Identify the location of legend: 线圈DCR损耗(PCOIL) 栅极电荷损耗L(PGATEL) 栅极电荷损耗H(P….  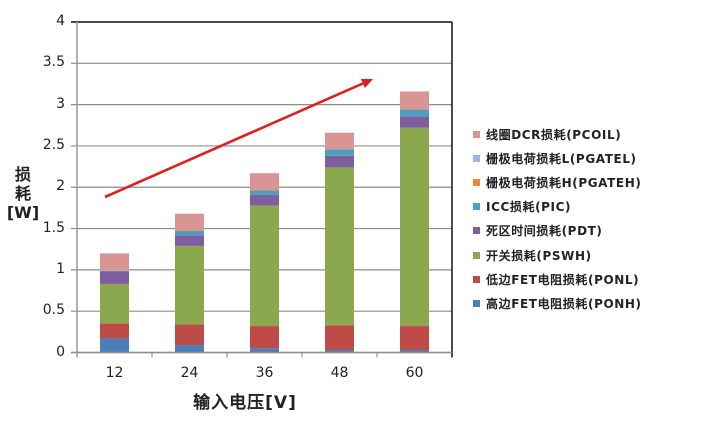
(557, 219).